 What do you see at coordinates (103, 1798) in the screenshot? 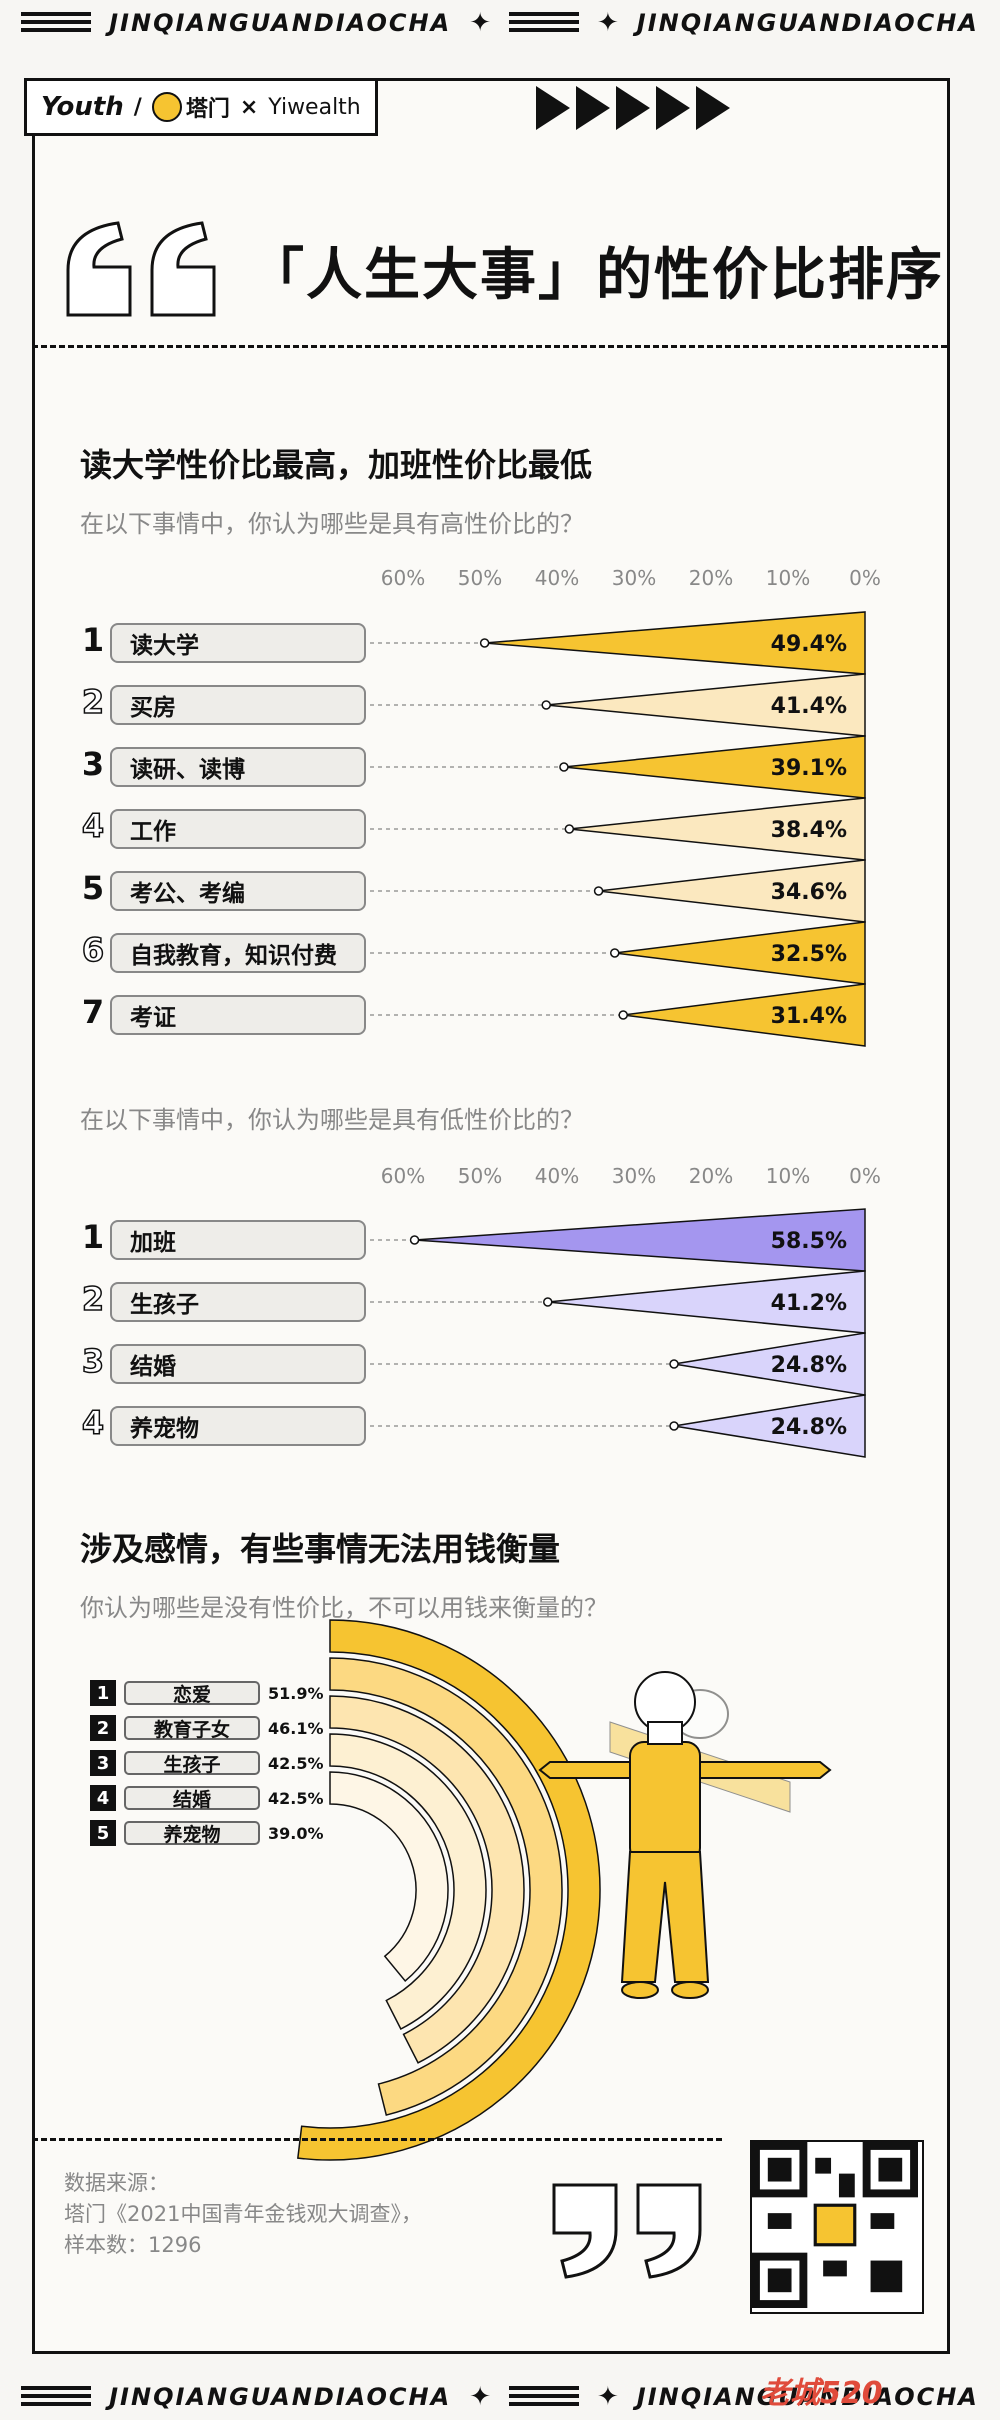
I see `legend-rank: 4` at bounding box center [103, 1798].